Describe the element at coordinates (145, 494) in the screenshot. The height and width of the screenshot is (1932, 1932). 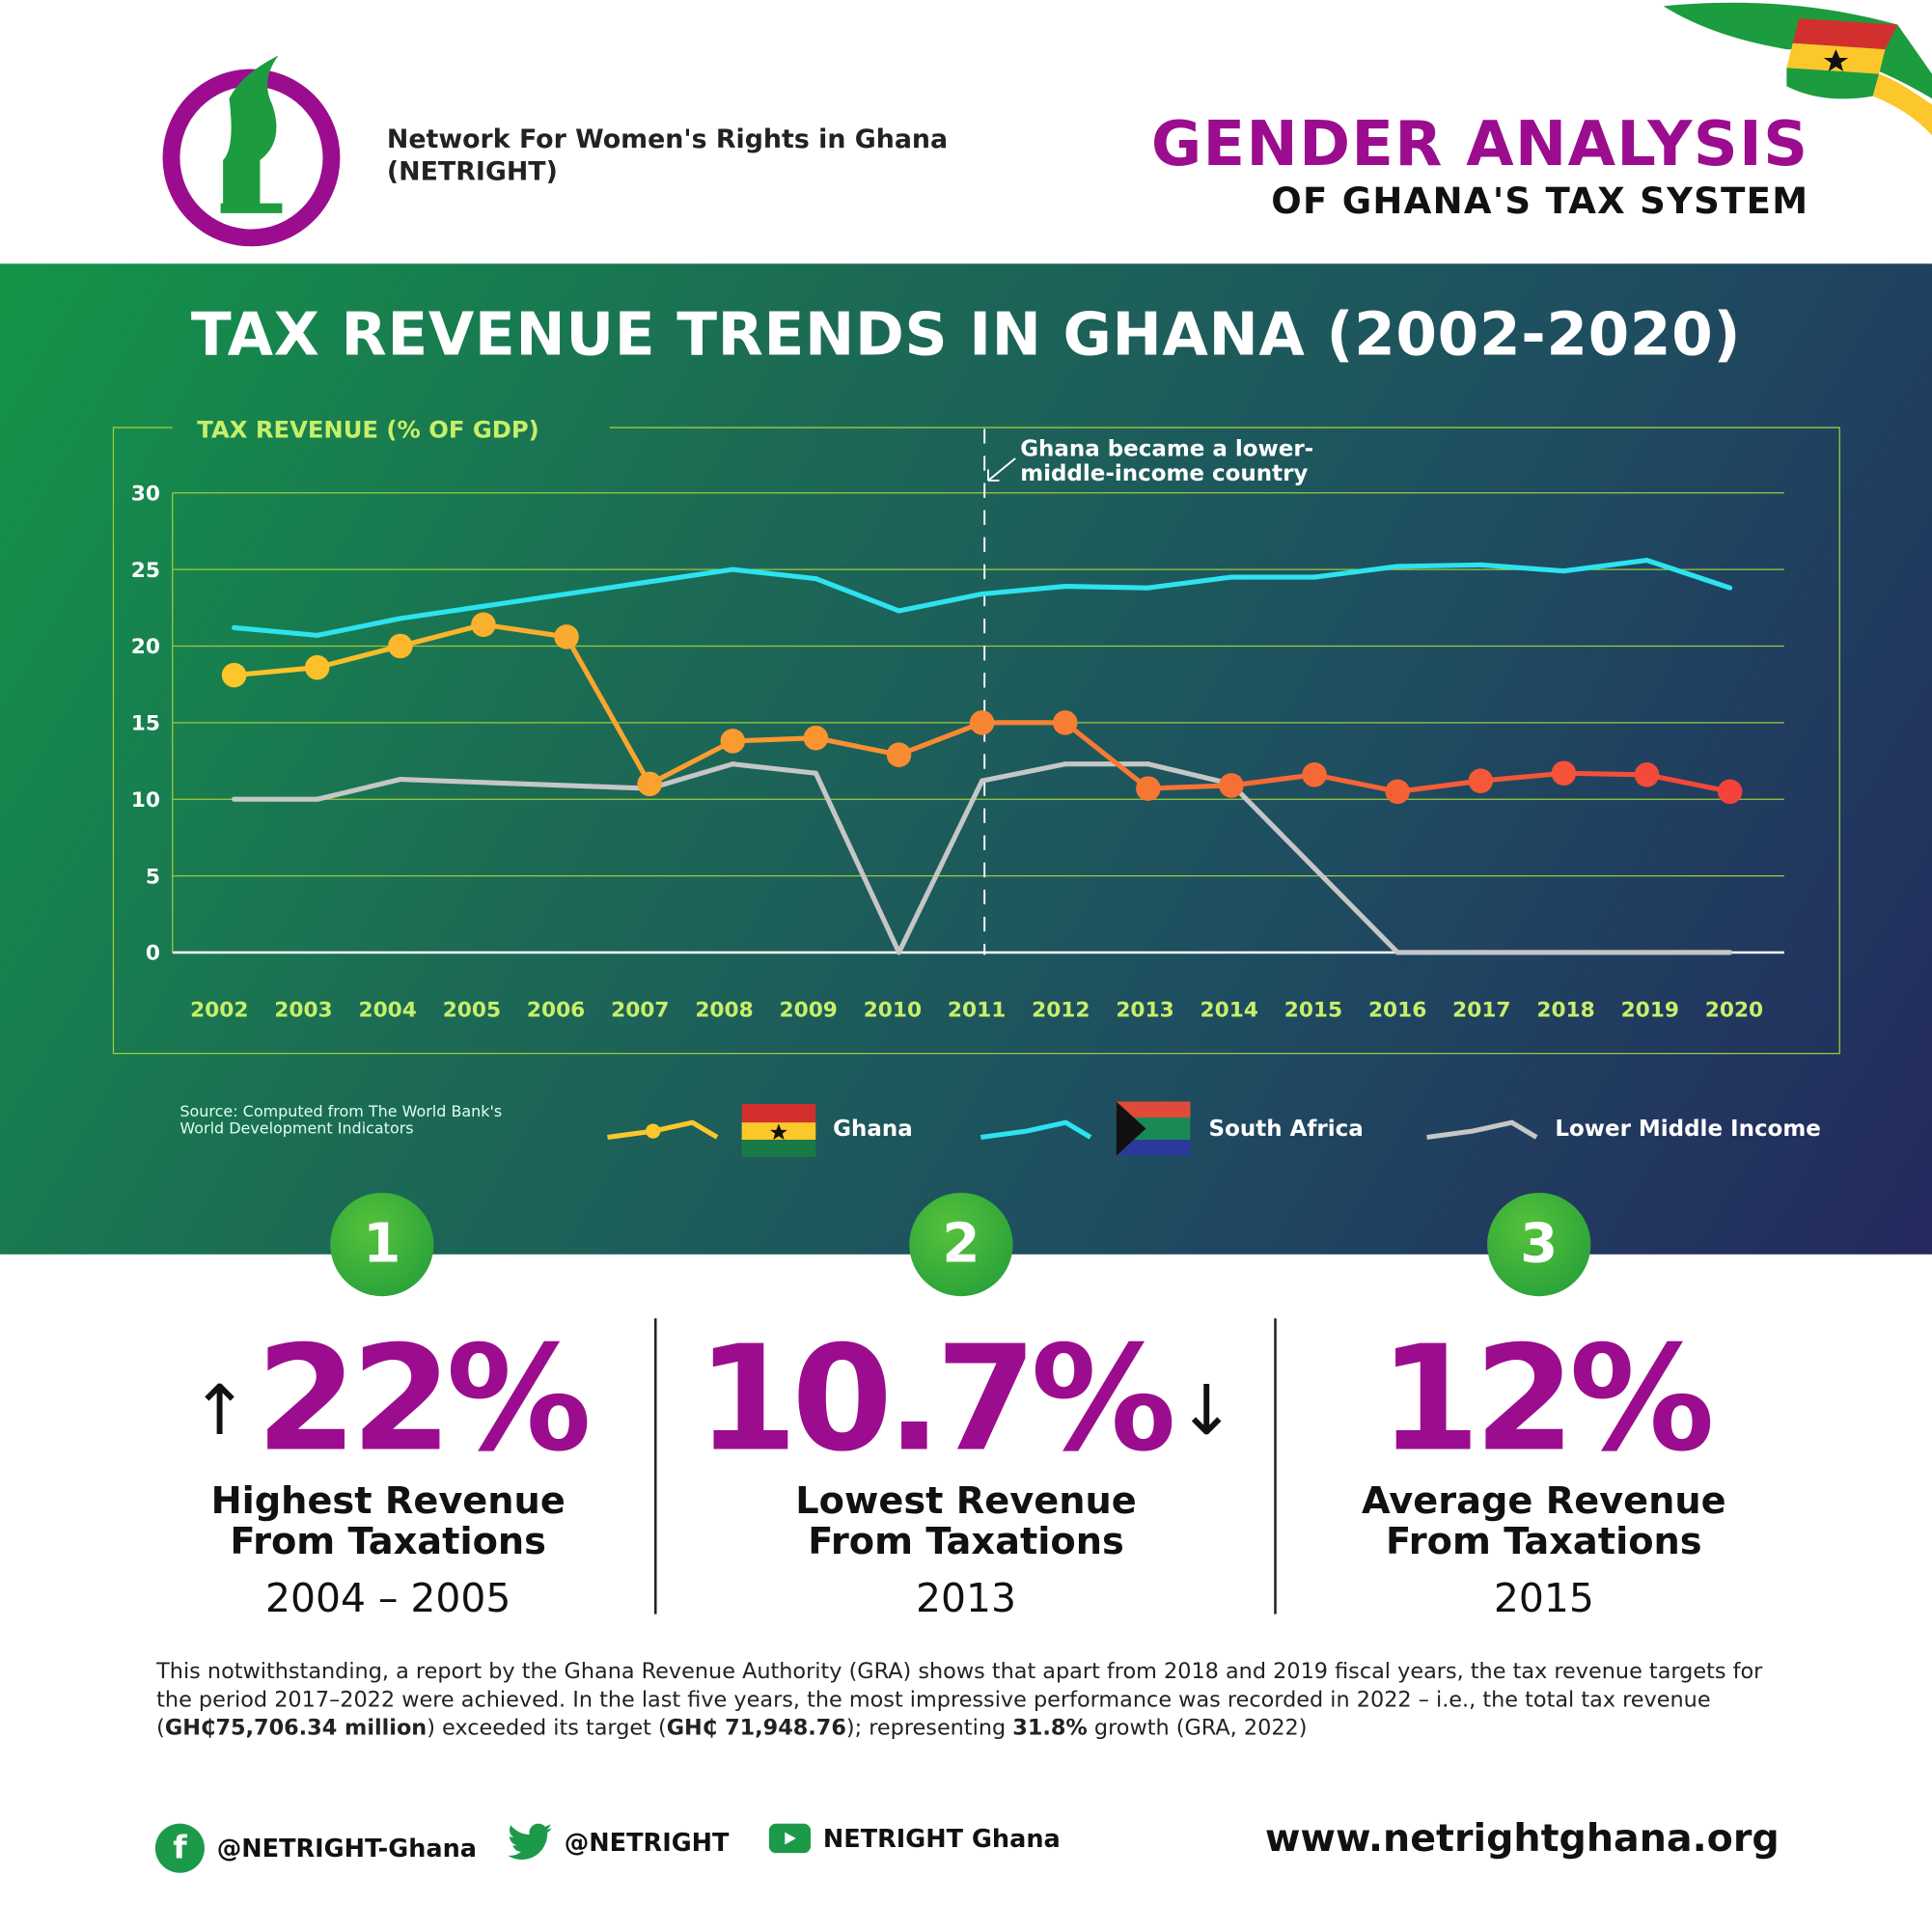
I see `y-tick-label: 30` at that location.